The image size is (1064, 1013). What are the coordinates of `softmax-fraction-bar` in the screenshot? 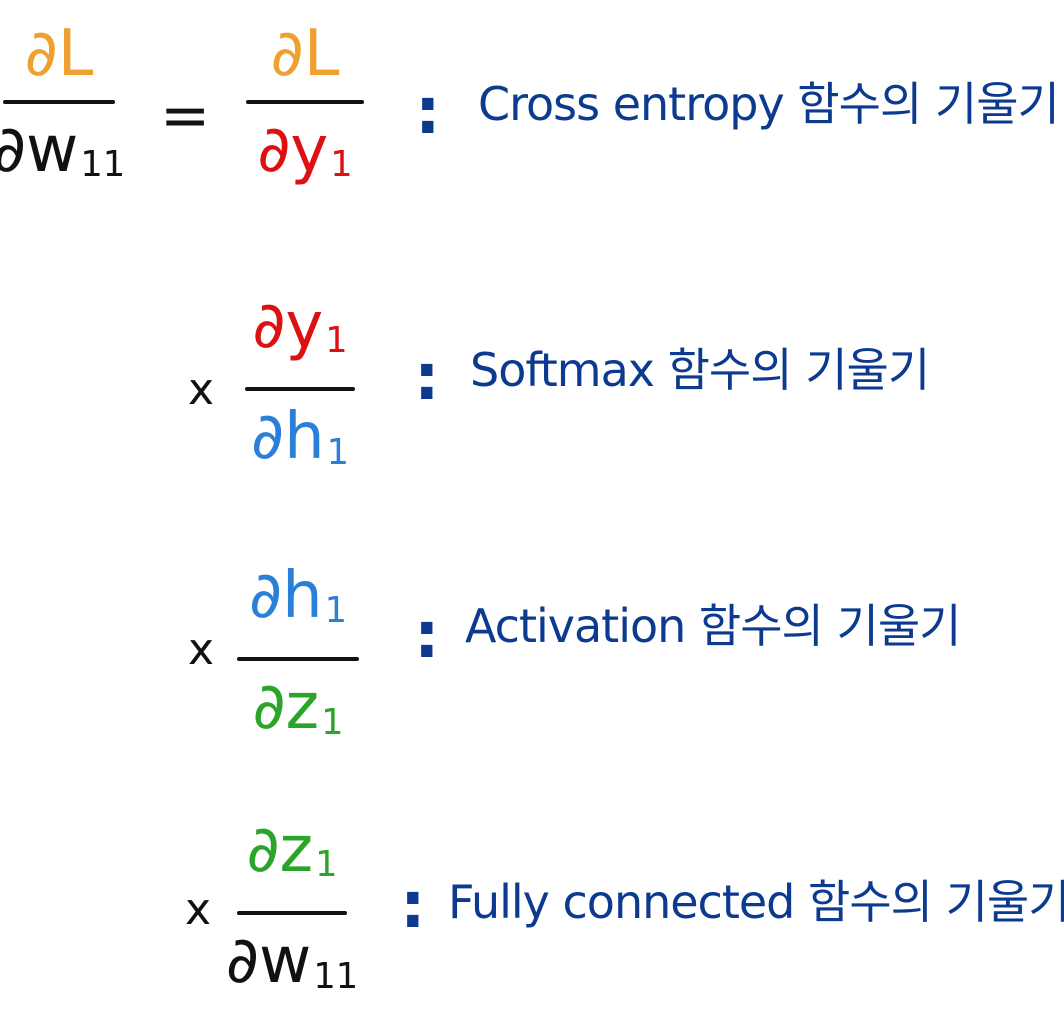 It's located at (300, 389).